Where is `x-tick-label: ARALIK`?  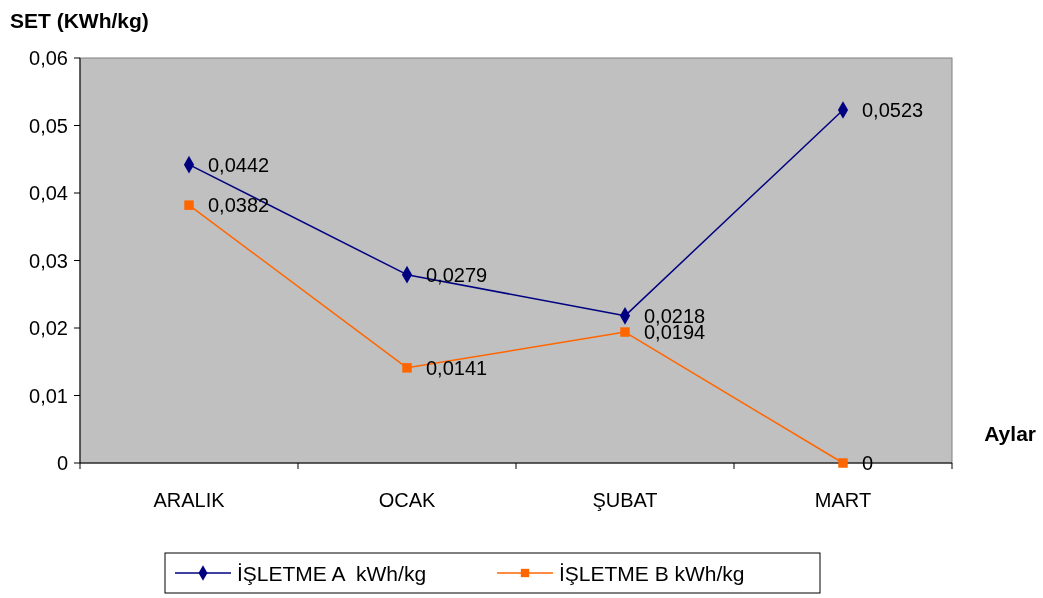
x-tick-label: ARALIK is located at coordinates (189, 500).